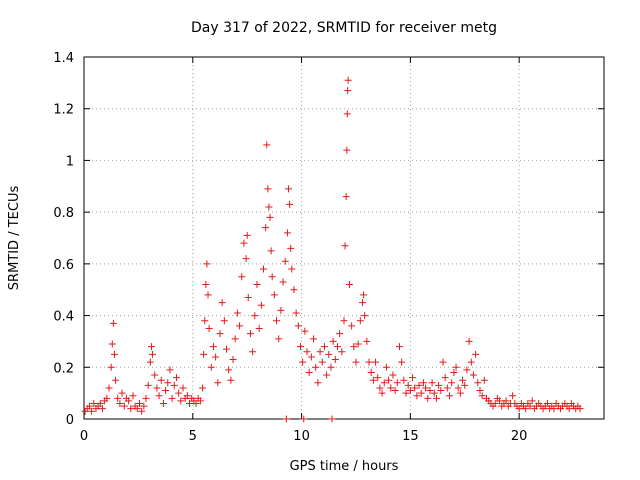 This screenshot has height=480, width=640. What do you see at coordinates (63, 368) in the screenshot?
I see `y-tick-label: 0.2` at bounding box center [63, 368].